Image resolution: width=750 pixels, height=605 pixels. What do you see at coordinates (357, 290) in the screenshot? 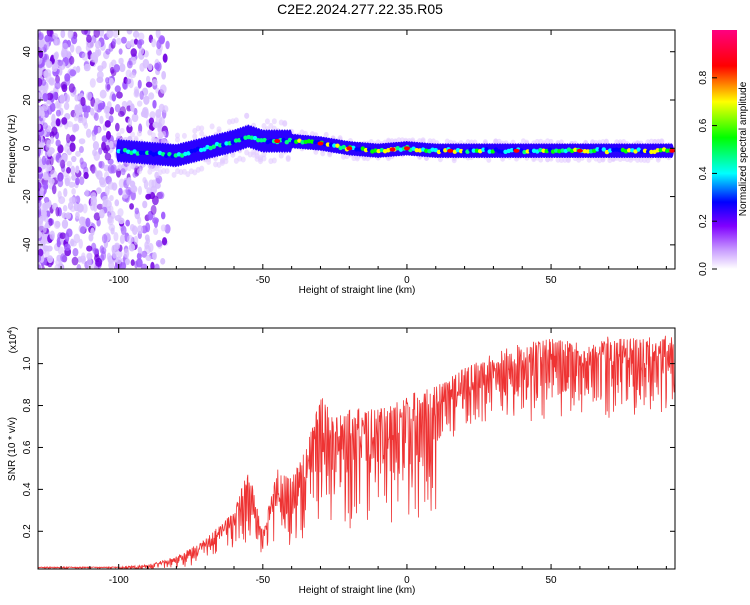
I see `heatmap-x-axis-label: Height of straight line (km)` at bounding box center [357, 290].